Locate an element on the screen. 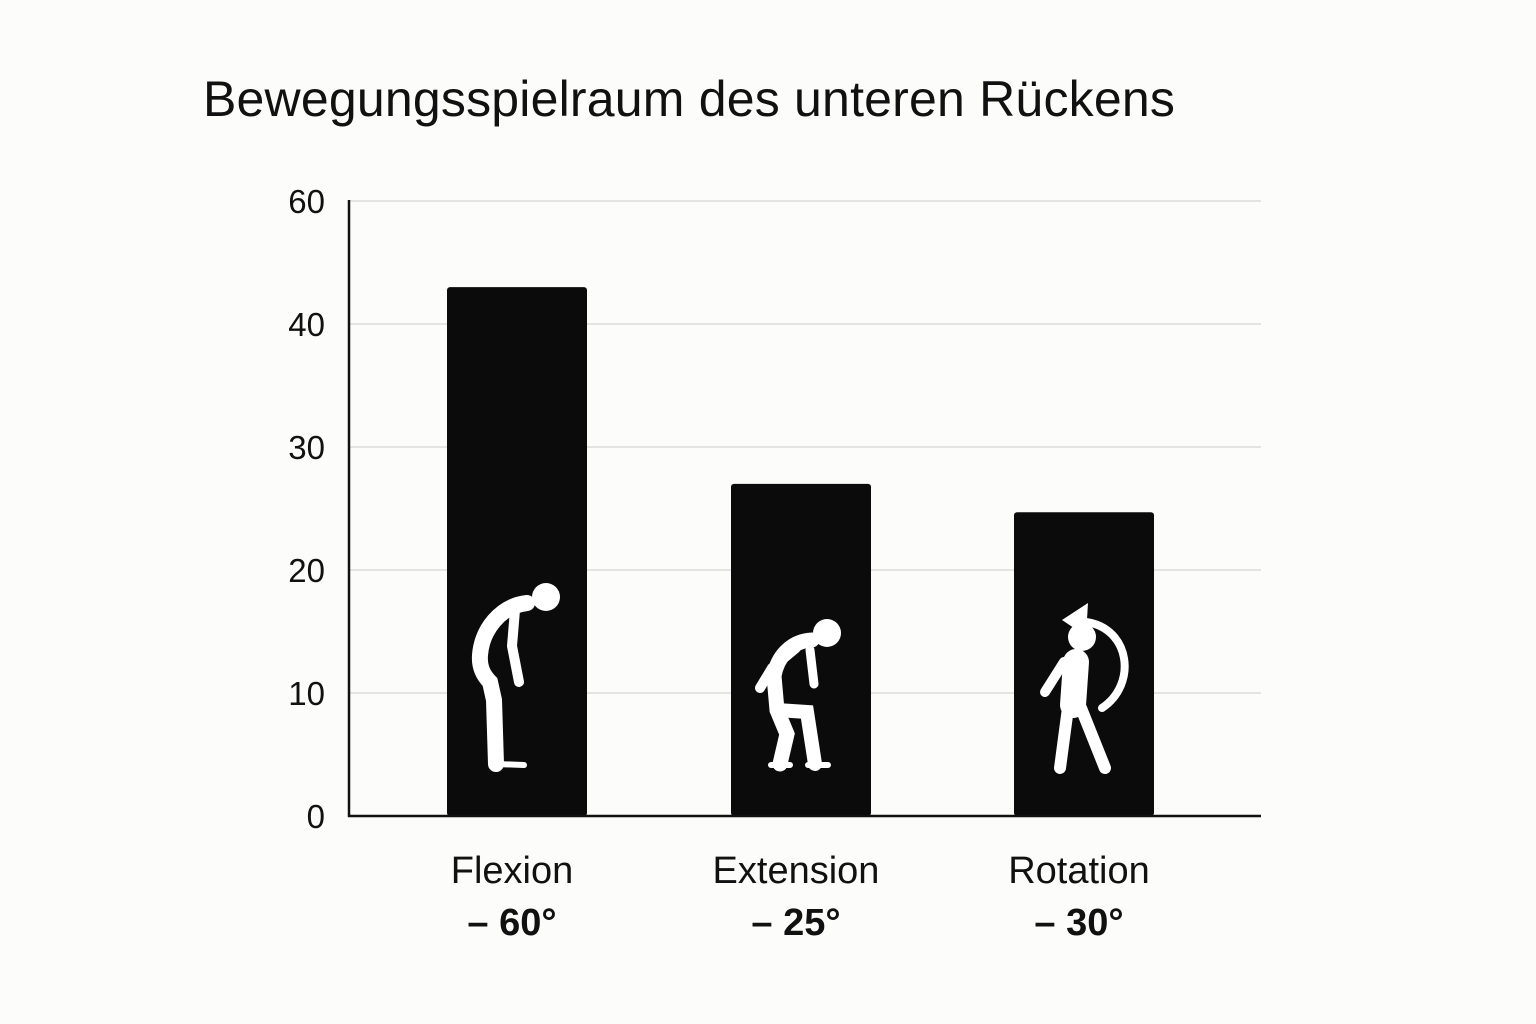  category-label: Extension is located at coordinates (796, 871).